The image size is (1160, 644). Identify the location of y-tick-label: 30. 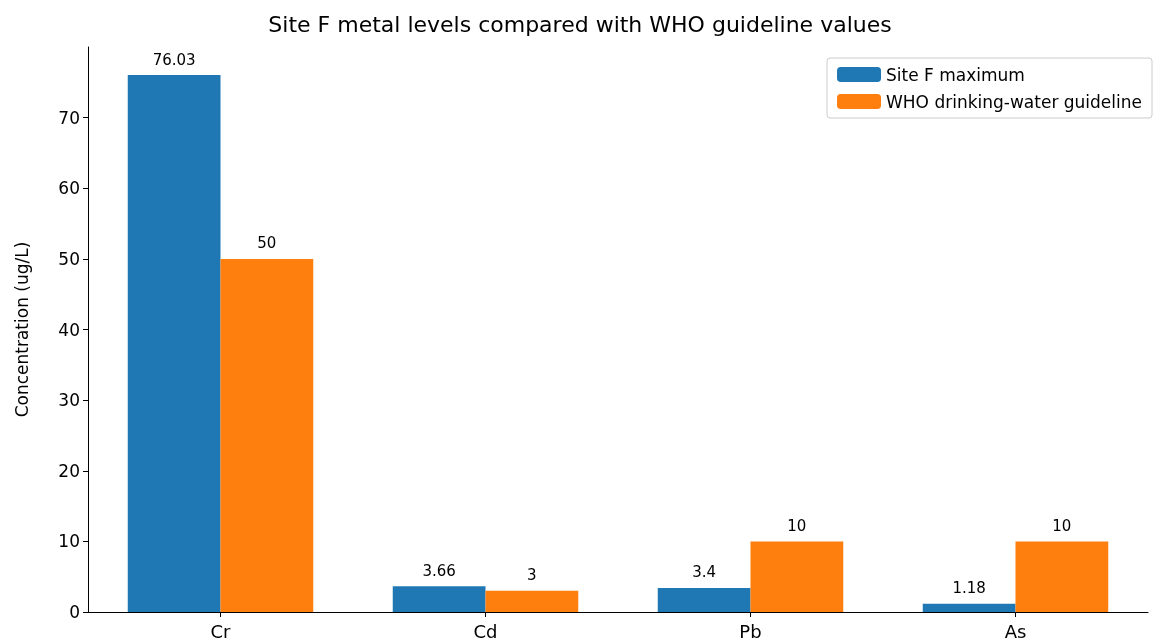
(69, 400).